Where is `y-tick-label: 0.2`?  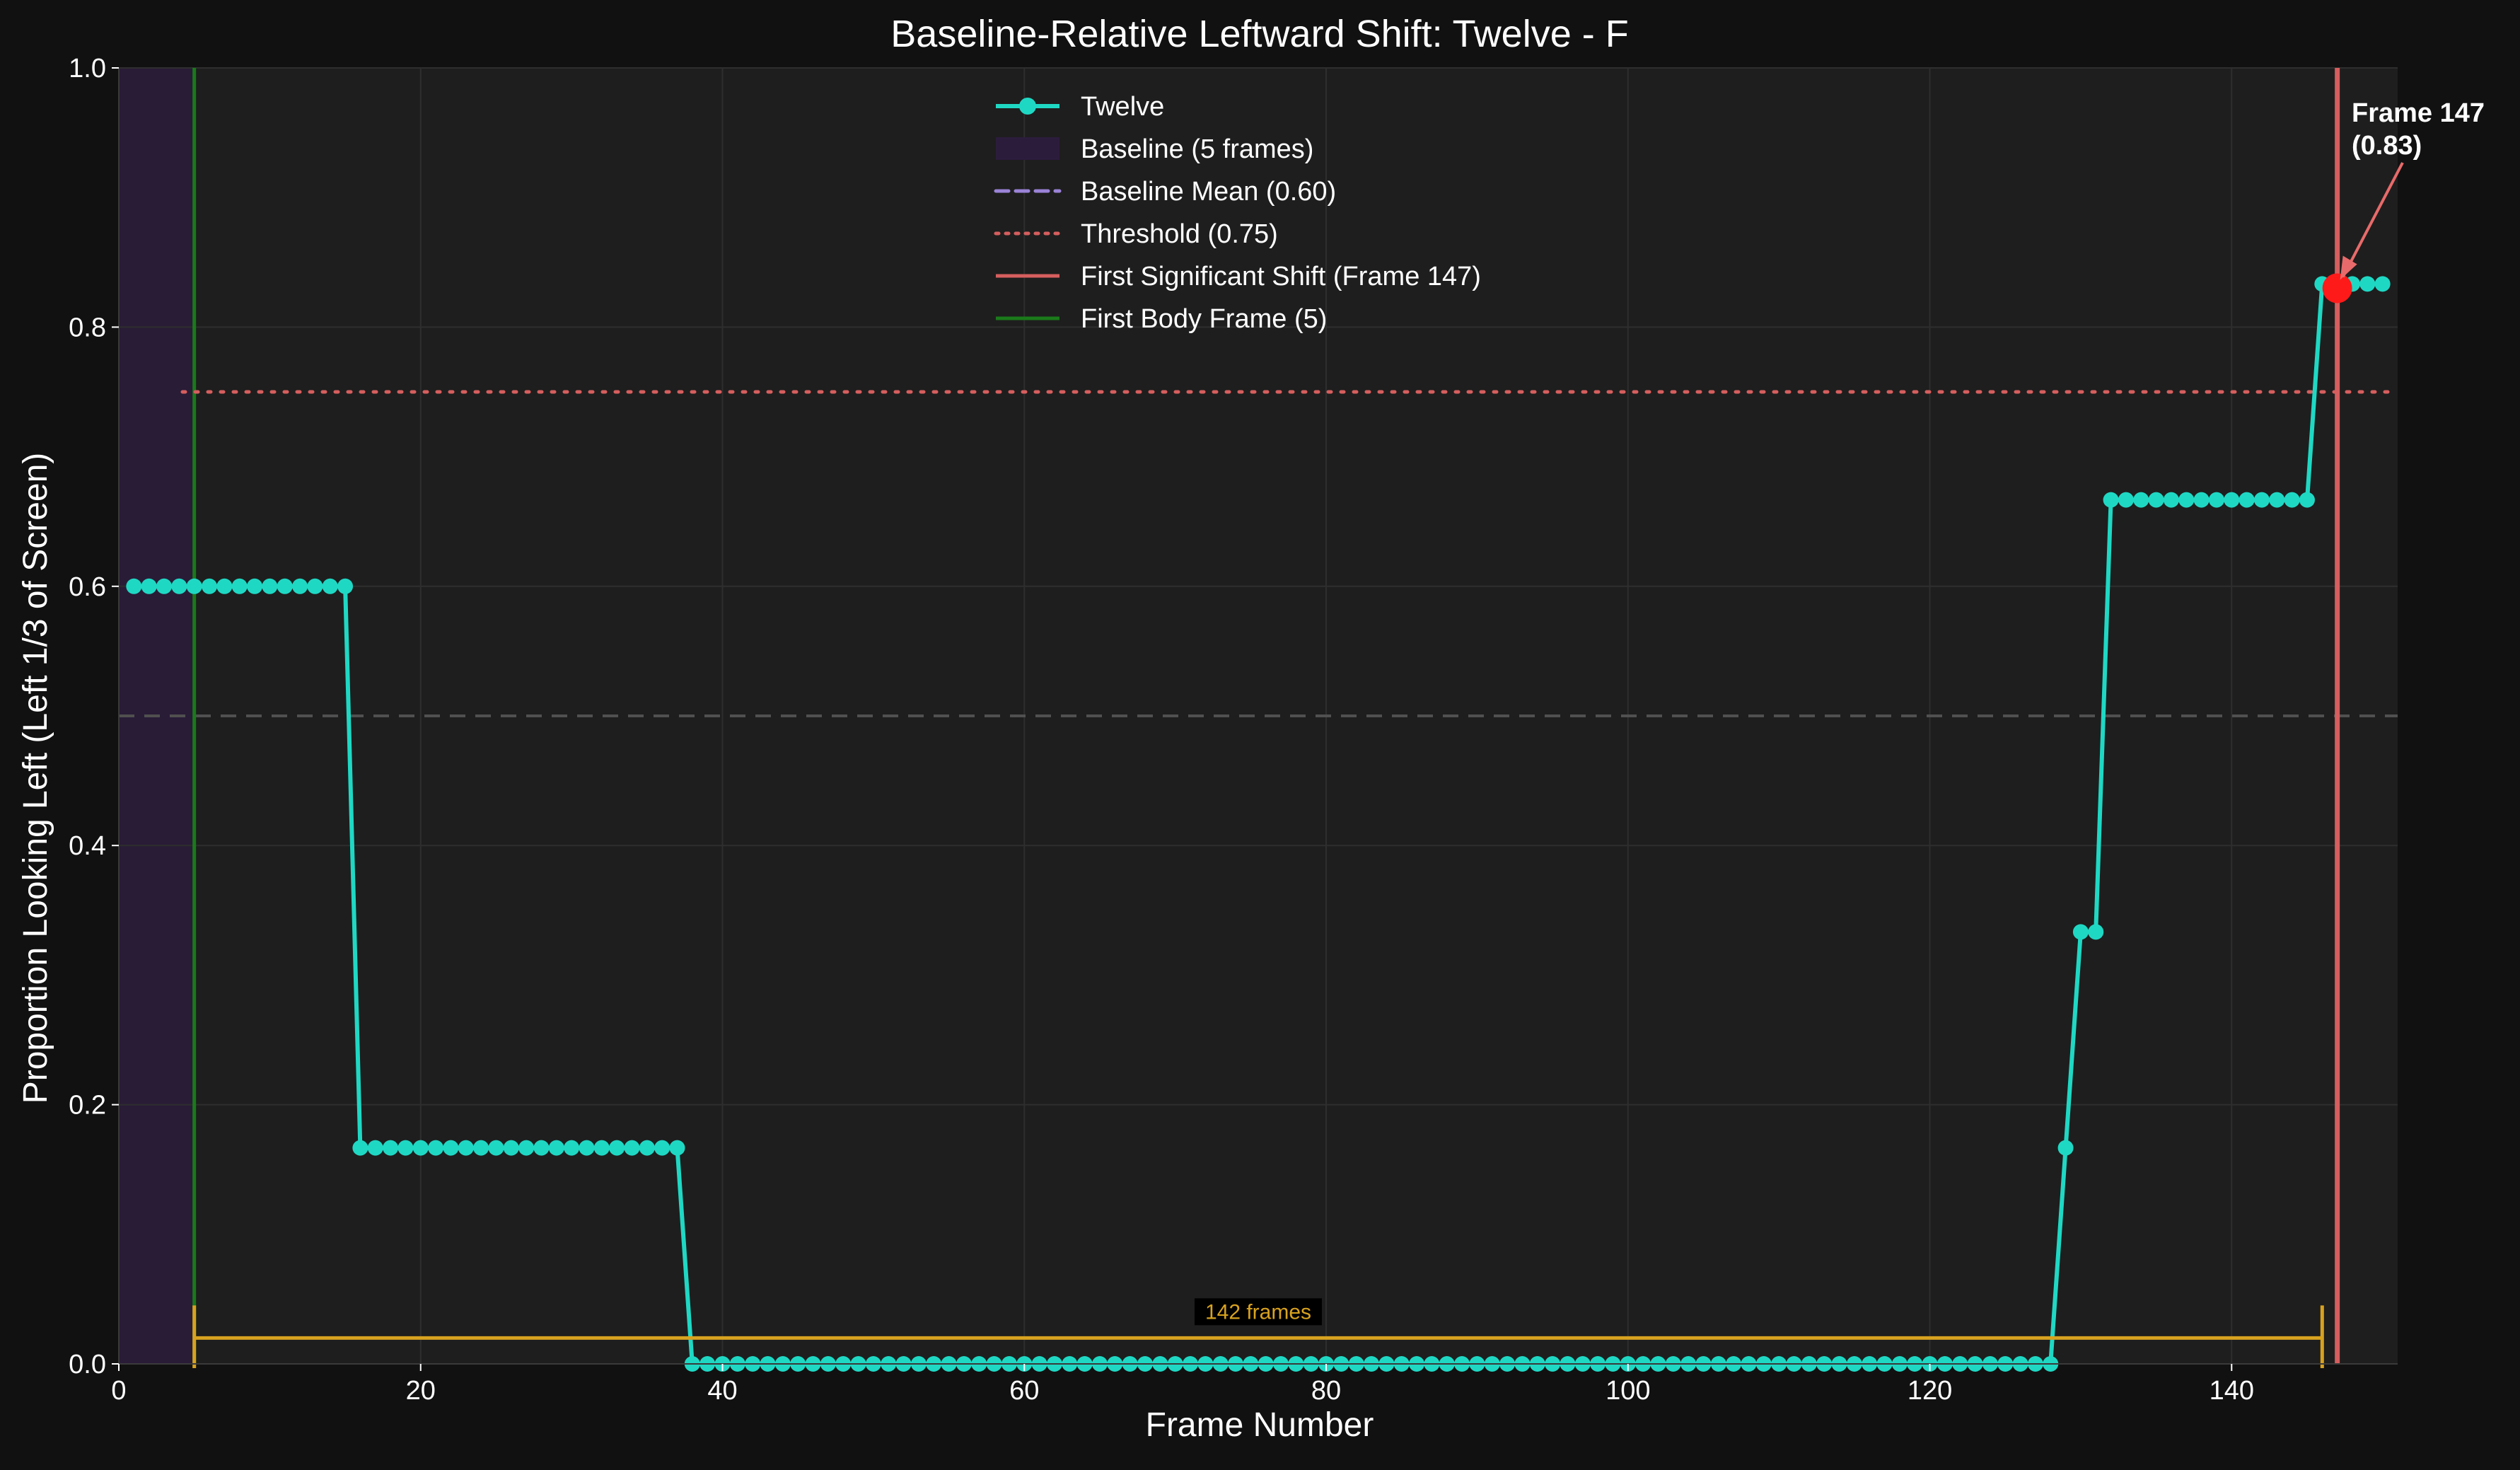
y-tick-label: 0.2 is located at coordinates (88, 1106).